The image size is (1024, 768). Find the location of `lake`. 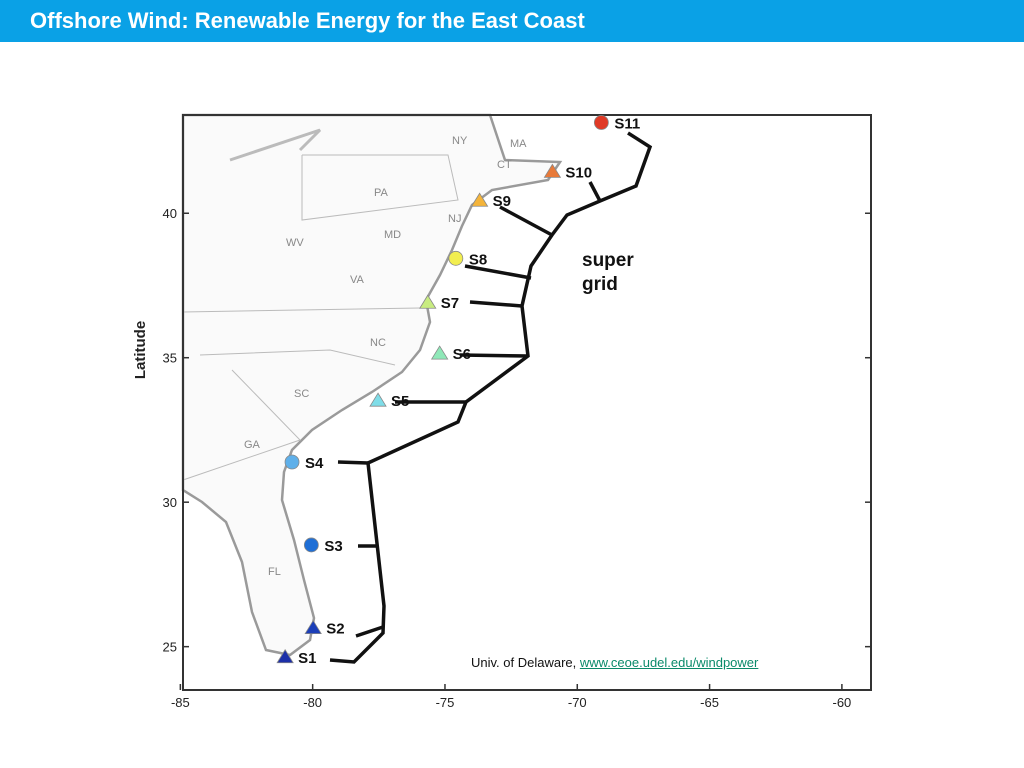

lake is located at coordinates (275, 145).